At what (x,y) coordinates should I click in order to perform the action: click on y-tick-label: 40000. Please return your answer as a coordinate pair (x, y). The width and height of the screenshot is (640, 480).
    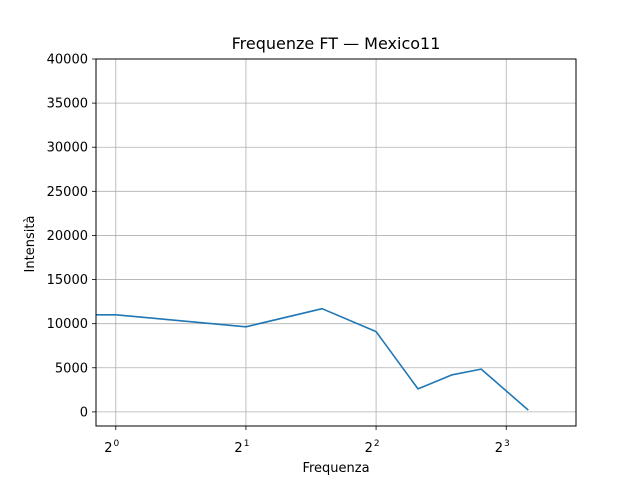
    Looking at the image, I should click on (67, 60).